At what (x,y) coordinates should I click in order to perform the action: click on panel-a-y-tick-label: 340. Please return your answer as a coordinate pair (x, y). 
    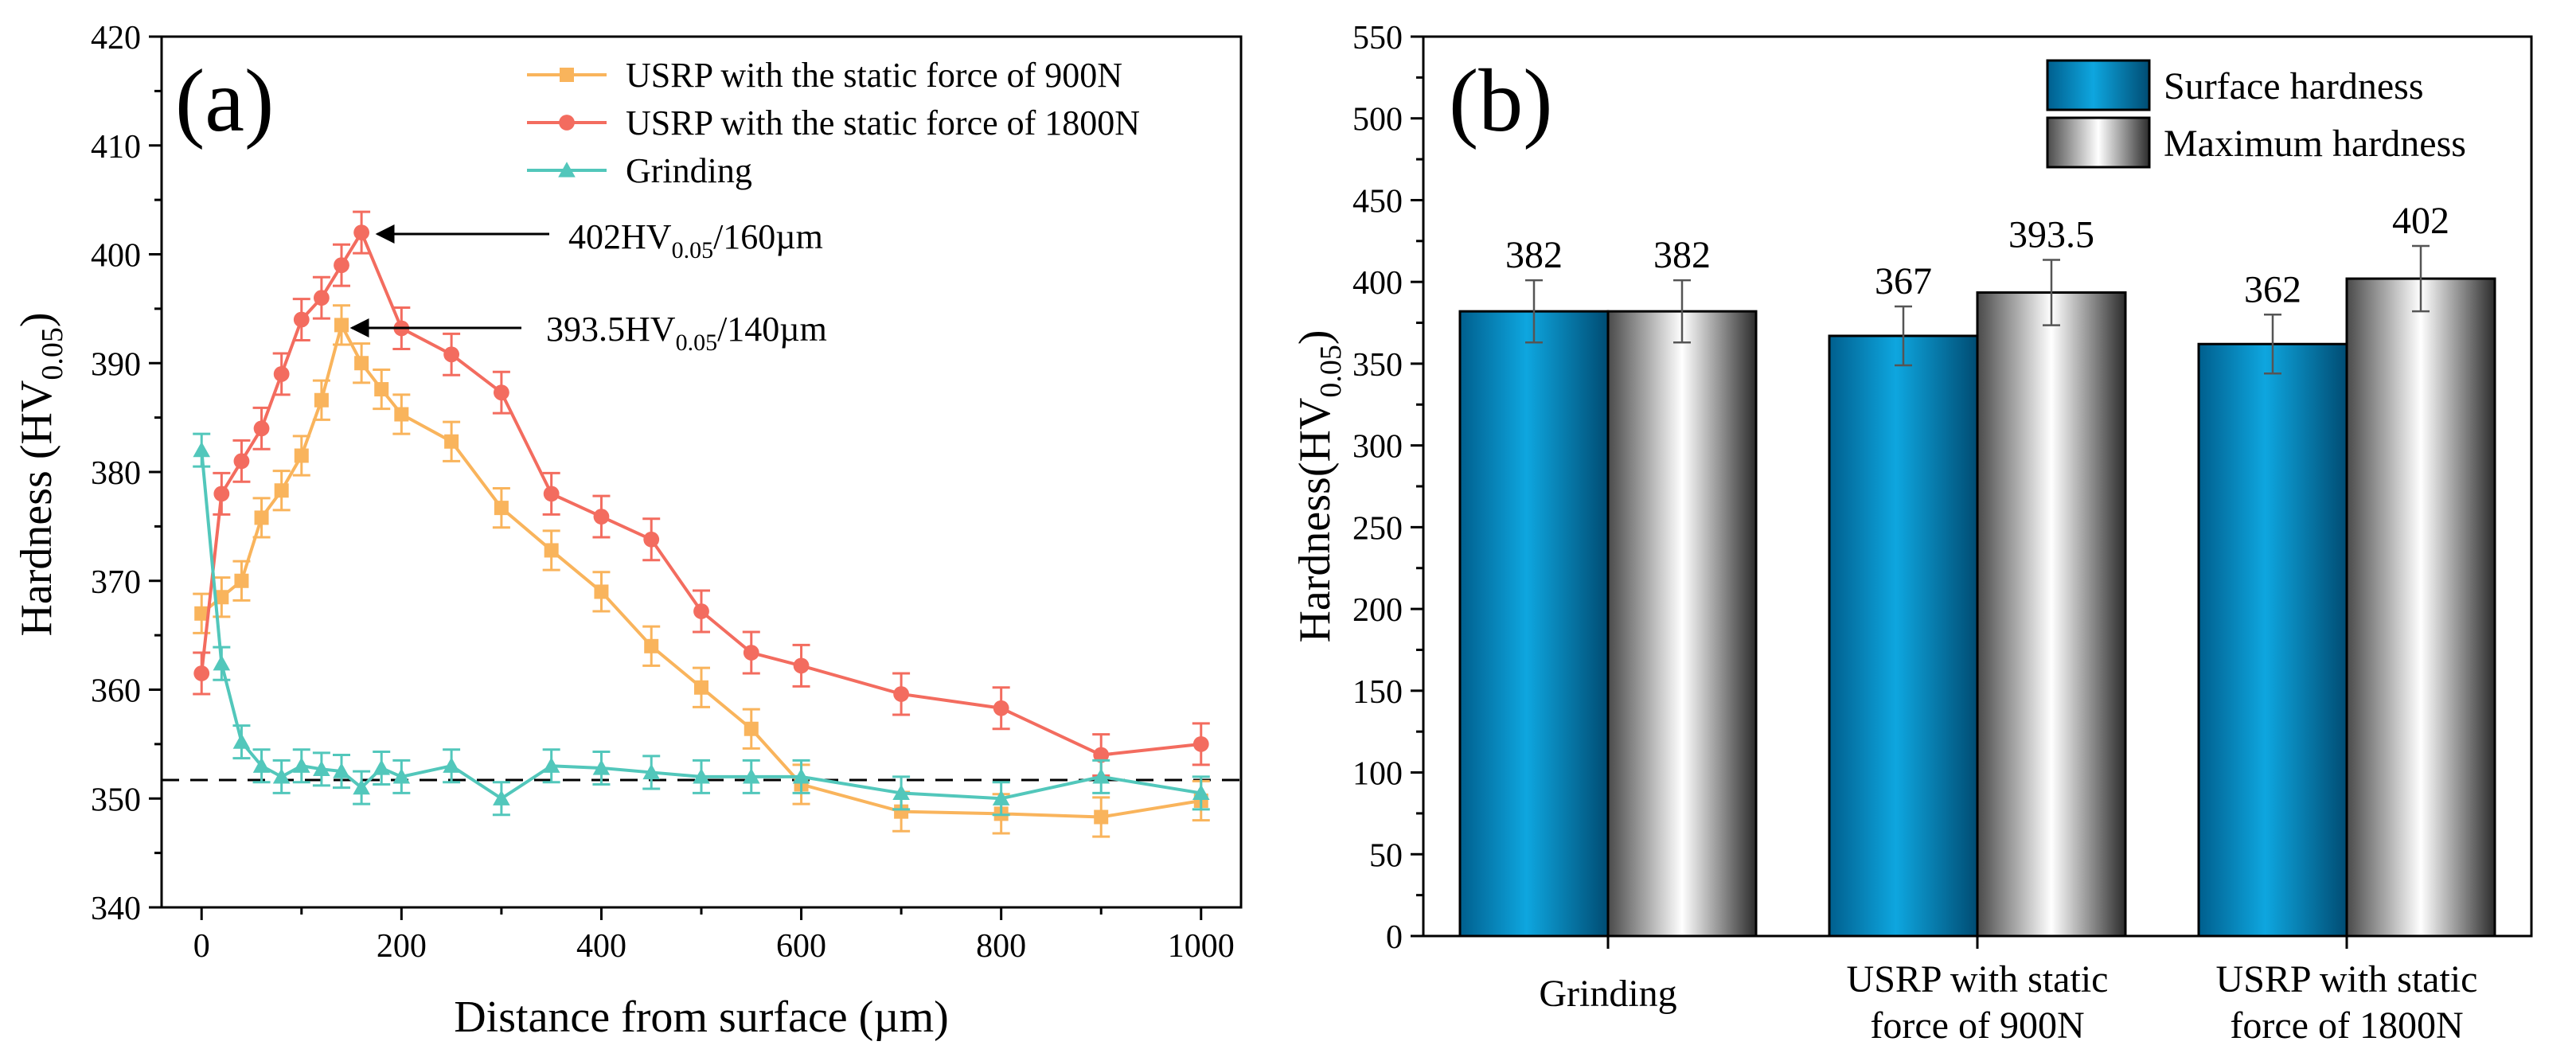
    Looking at the image, I should click on (116, 909).